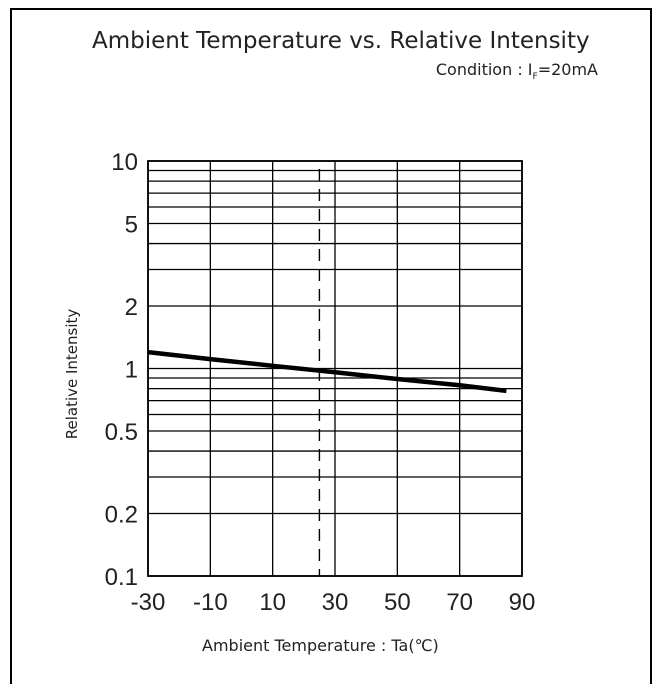  Describe the element at coordinates (121, 577) in the screenshot. I see `y-tick-label: 0.1` at that location.